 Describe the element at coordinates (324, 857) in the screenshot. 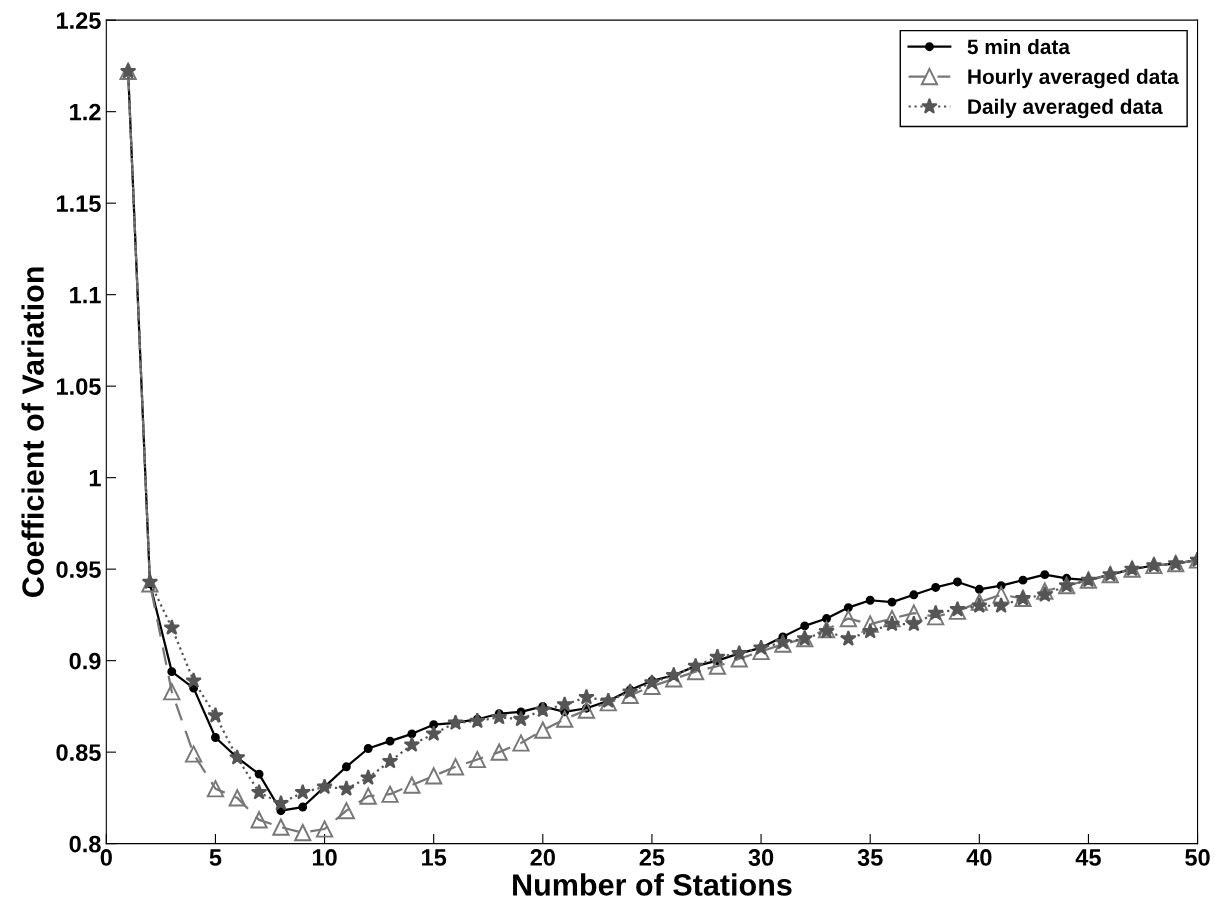

I see `x-tick-label: 10` at that location.